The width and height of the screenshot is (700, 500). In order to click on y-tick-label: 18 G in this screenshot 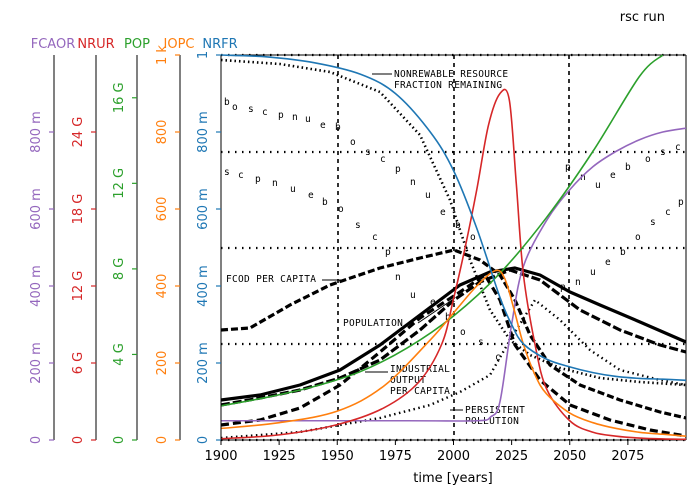, I will do `click(78, 209)`.